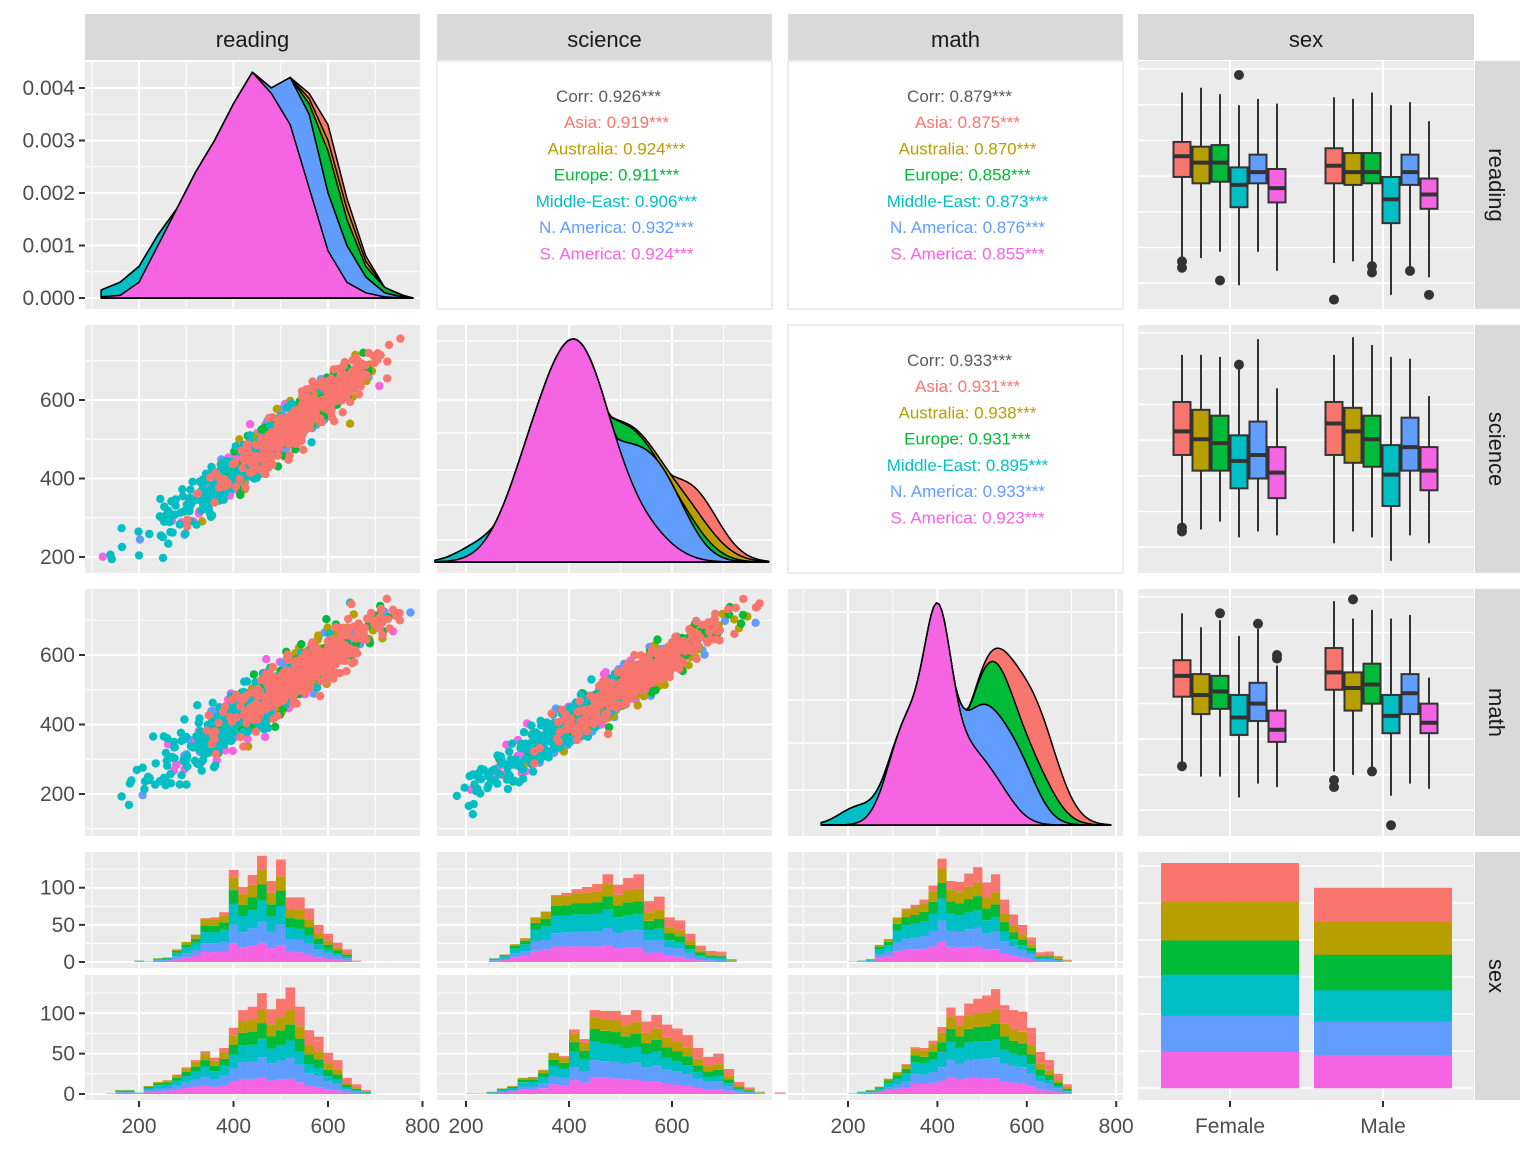  I want to click on corr-group-asia: Asia: 0.875***, so click(967, 122).